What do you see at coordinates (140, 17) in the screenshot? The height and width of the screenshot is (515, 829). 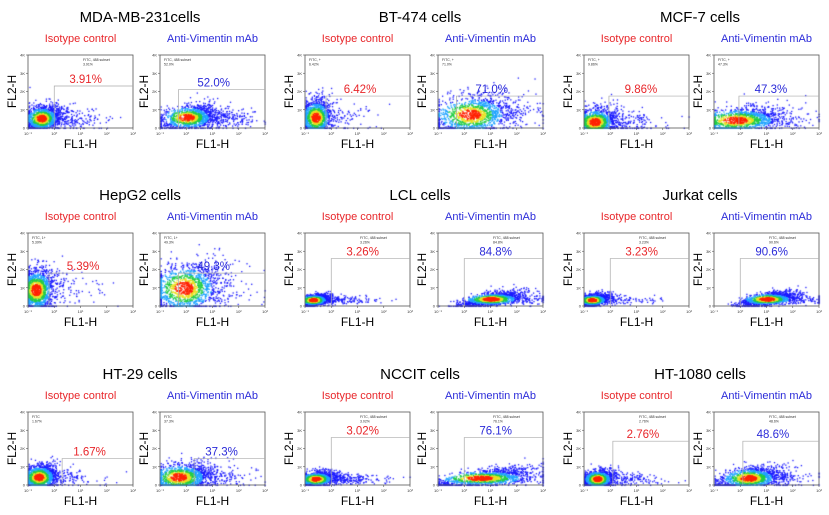 I see `panel-title: MDA-MB-231cells` at bounding box center [140, 17].